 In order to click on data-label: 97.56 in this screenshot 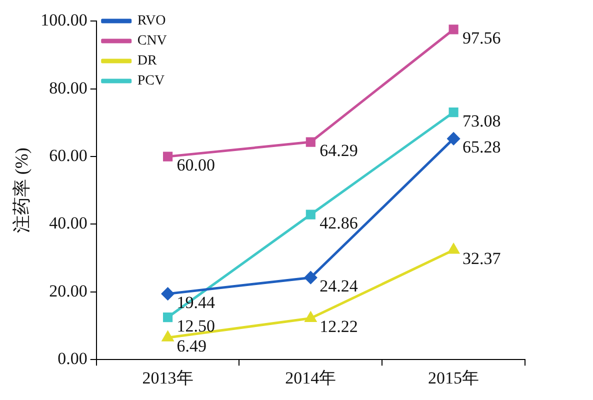, I will do `click(481, 38)`.